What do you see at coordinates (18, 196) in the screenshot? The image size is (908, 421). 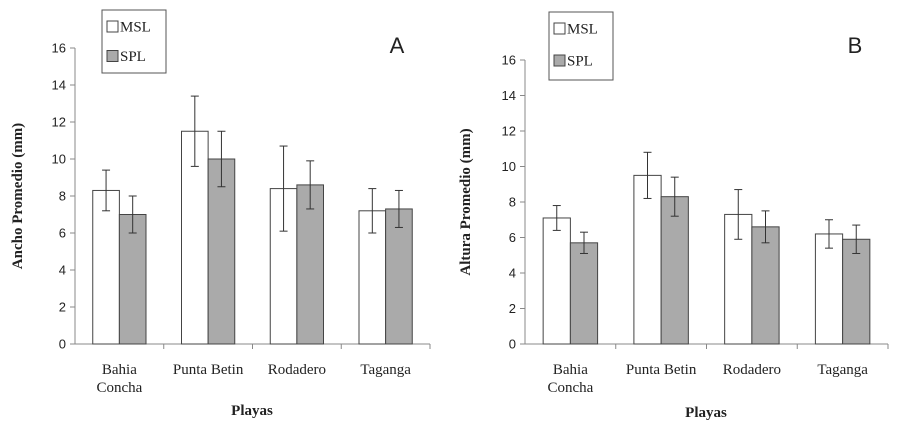 I see `y-axis-title: Ancho Promedio (mm)` at bounding box center [18, 196].